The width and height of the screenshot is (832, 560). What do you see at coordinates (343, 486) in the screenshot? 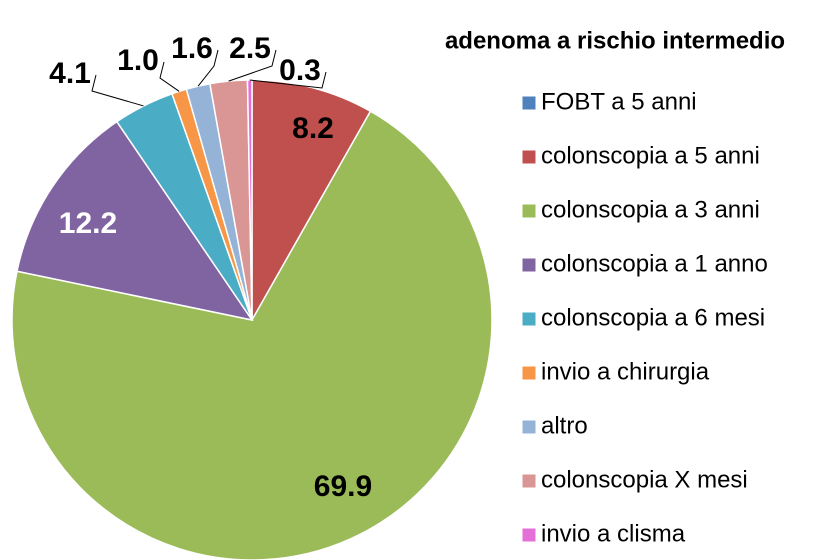
I see `data-label: 69.9` at bounding box center [343, 486].